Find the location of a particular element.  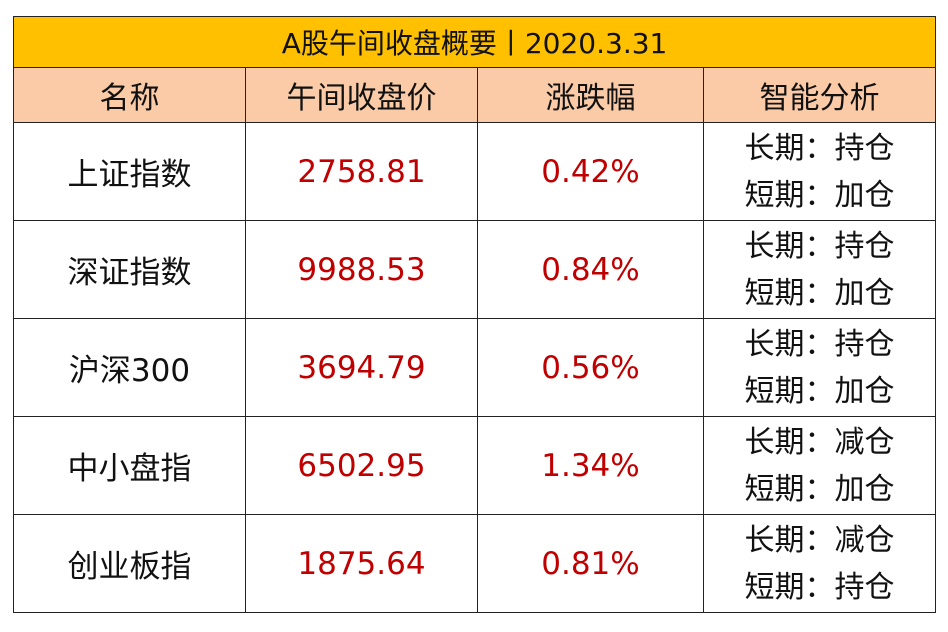

header-row: 名称 午间收盘价 涨跌幅 智能分析 is located at coordinates (475, 95).